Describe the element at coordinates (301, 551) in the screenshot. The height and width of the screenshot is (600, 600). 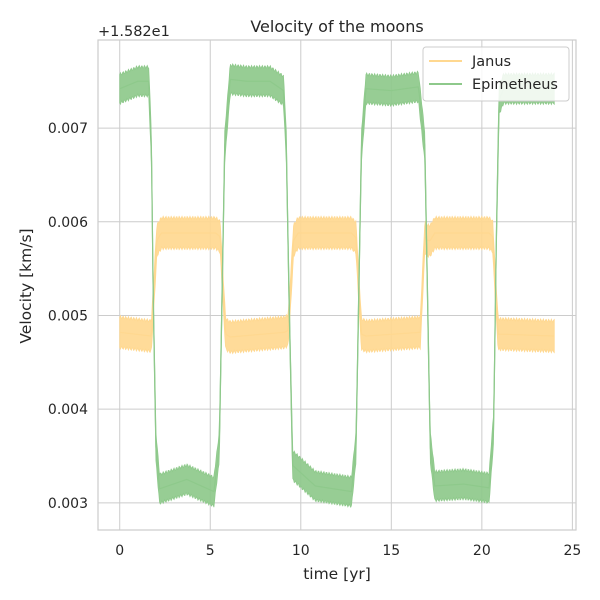
I see `x-tick-label: 10` at that location.